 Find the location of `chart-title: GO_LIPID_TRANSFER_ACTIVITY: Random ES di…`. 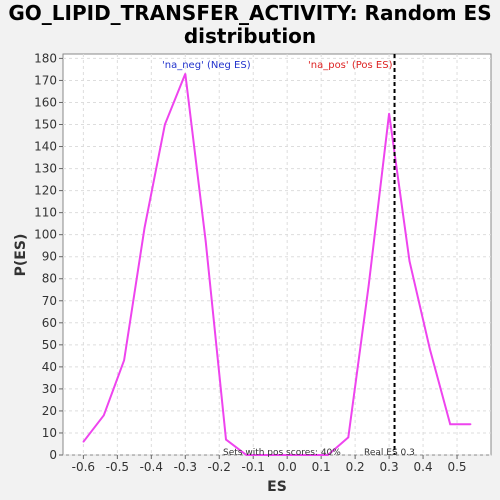

chart-title: GO_LIPID_TRANSFER_ACTIVITY: Random ES di… is located at coordinates (250, 25).